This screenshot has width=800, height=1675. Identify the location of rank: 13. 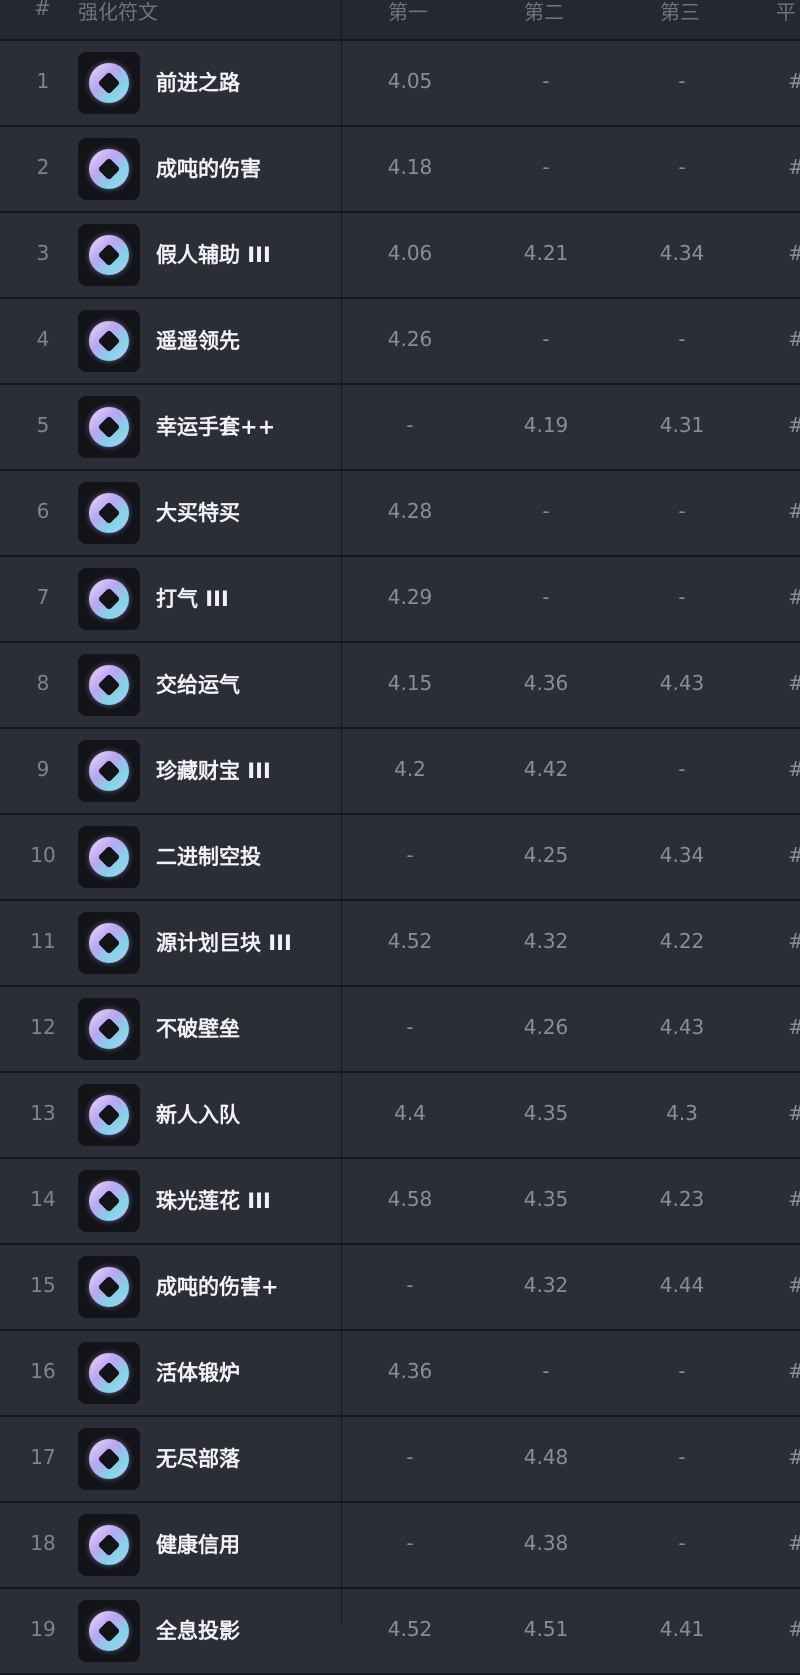
(43, 1113).